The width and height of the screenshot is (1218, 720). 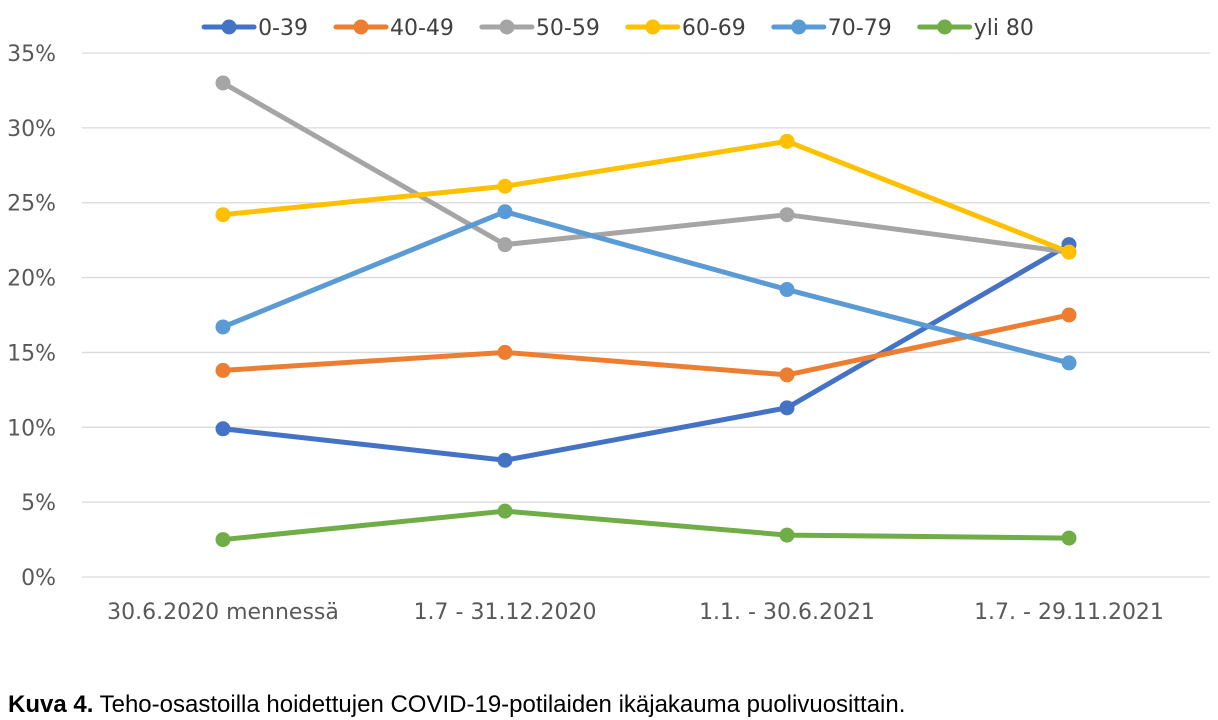 I want to click on x-tick-label: 30.6.2020 mennessä, so click(x=223, y=612).